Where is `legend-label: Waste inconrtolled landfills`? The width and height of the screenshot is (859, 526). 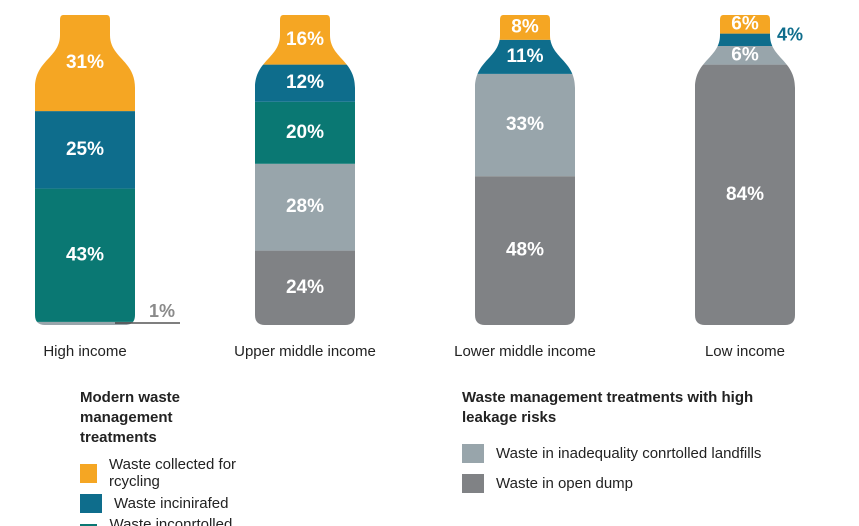 legend-label: Waste inconrtolled landfills is located at coordinates (171, 521).